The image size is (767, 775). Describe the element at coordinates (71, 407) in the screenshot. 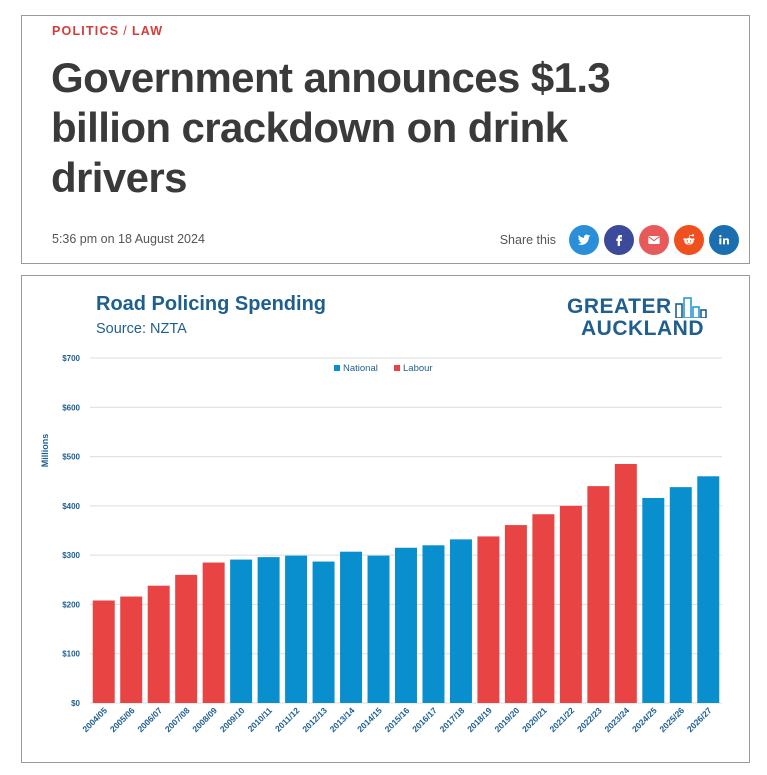

I see `y-tick-label: $600` at that location.